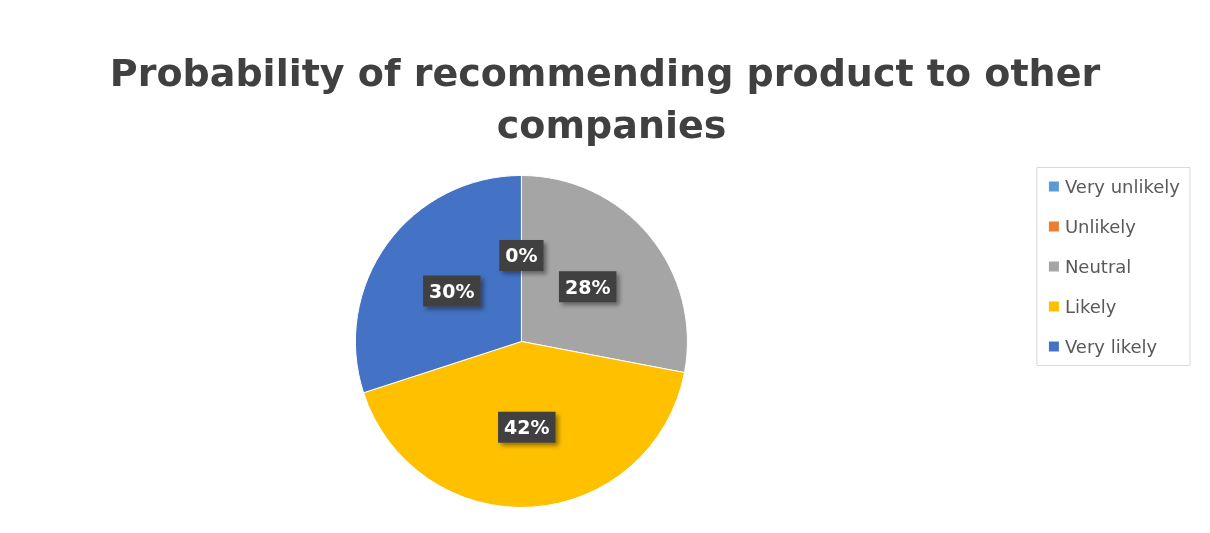  Describe the element at coordinates (605, 99) in the screenshot. I see `chart-title: Probability of recommending product to other companies` at that location.